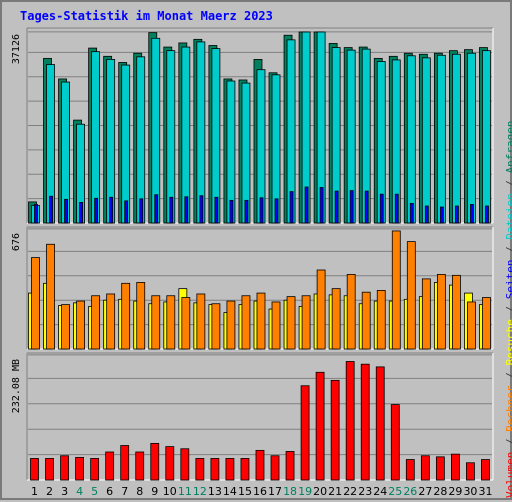 The height and width of the screenshot is (502, 512). What do you see at coordinates (508, 408) in the screenshot?
I see `legend-rechner: Rechner` at bounding box center [508, 408].